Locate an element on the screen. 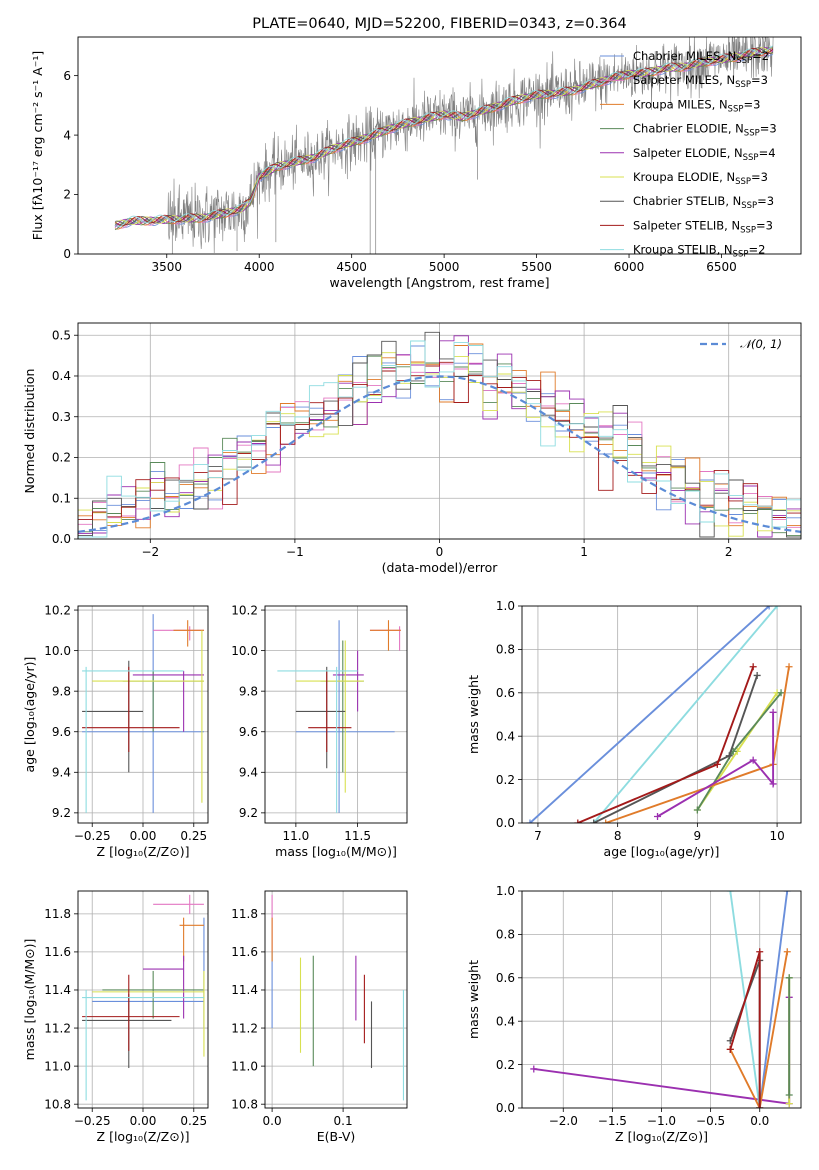  x-tick-label: 0.0 is located at coordinates (272, 1121).